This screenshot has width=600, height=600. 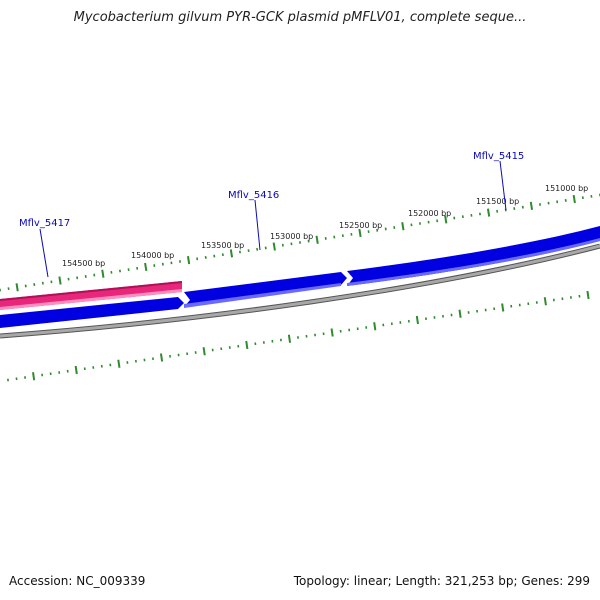 I want to click on scale-label: 154000 bp, so click(x=152, y=255).